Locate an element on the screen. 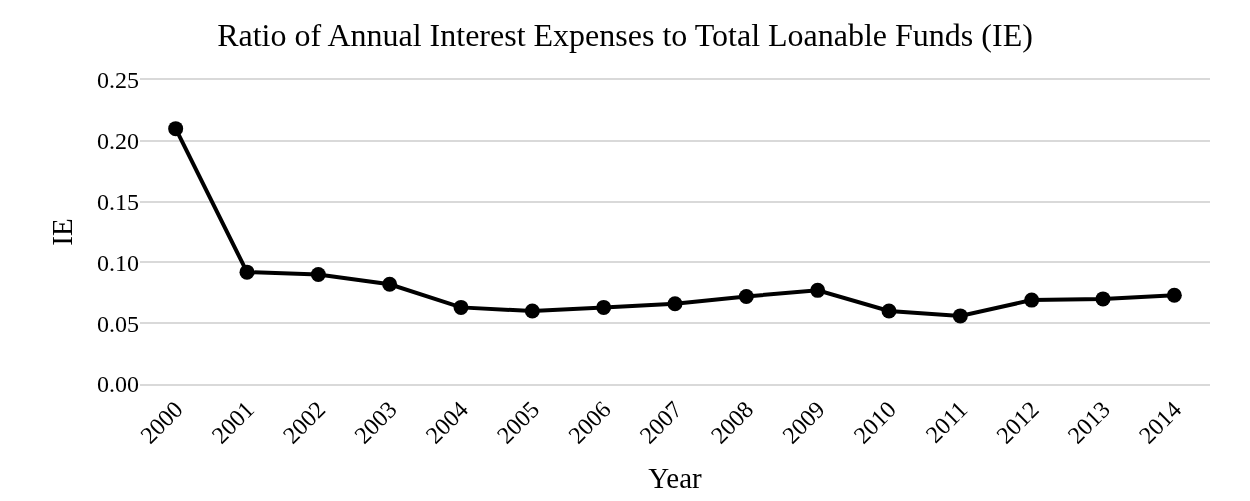  y-tick-label: 0.10 is located at coordinates (118, 262).